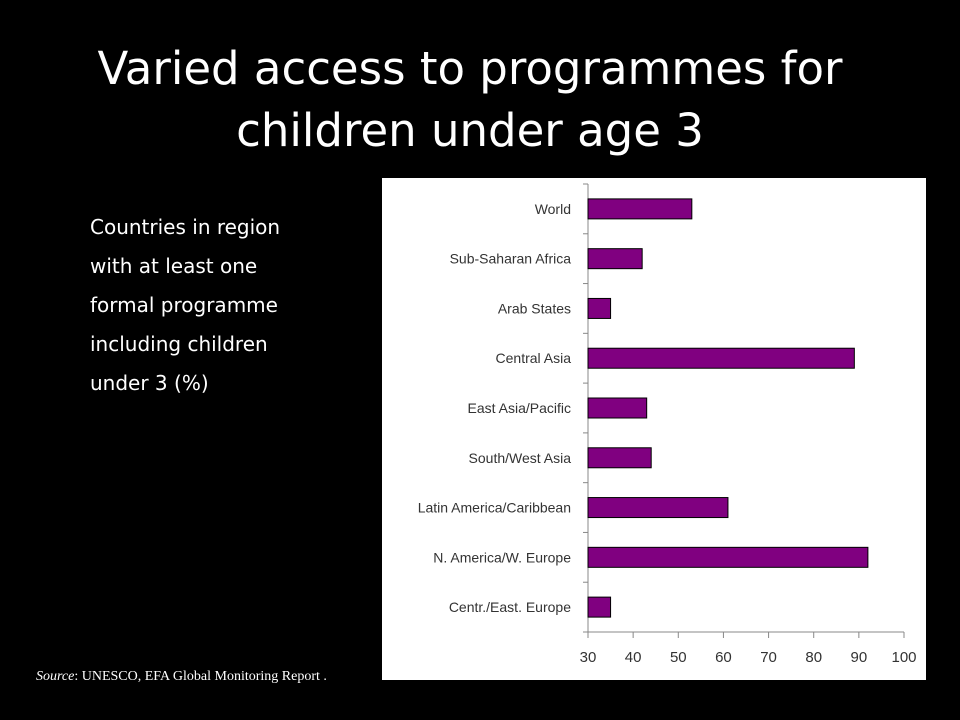 This screenshot has height=720, width=960. Describe the element at coordinates (174, 266) in the screenshot. I see `description-line: with at least one` at that location.